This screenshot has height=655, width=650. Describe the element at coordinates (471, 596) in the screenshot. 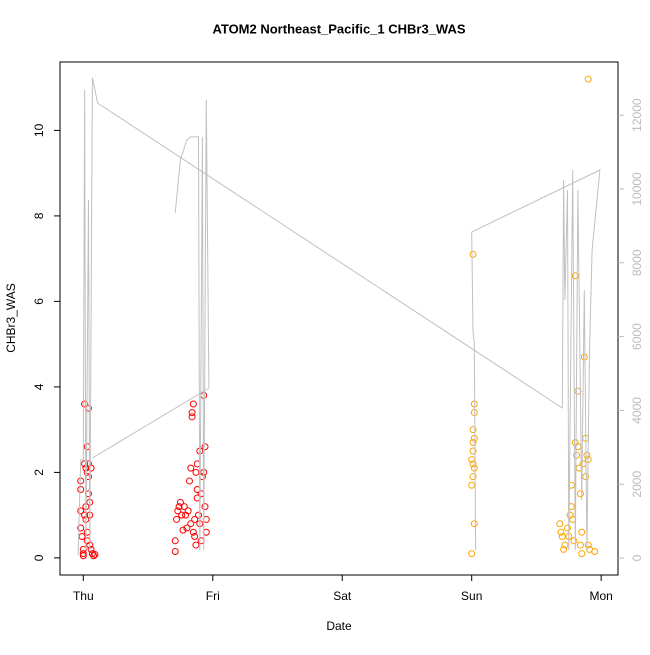

I see `x-tick-label: Sun` at that location.